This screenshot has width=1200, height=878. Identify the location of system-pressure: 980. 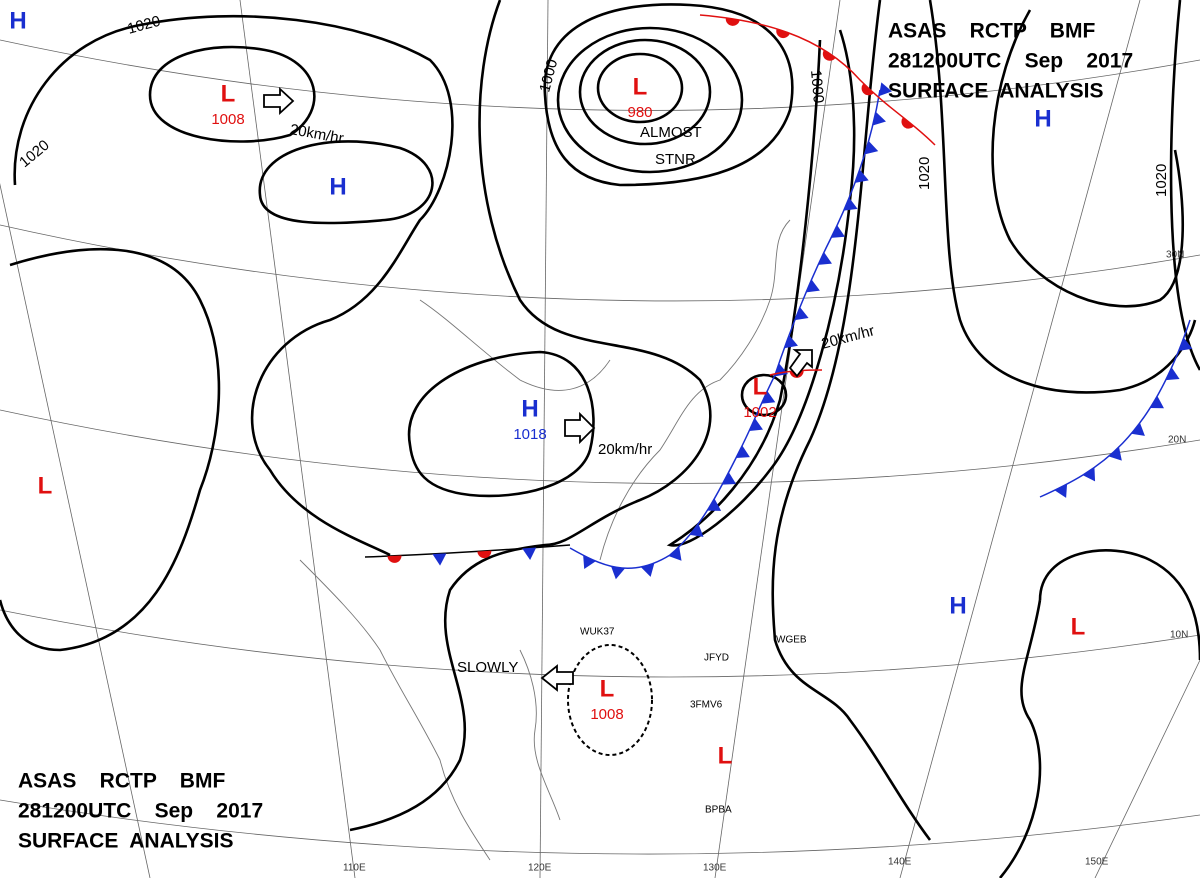
(639, 112).